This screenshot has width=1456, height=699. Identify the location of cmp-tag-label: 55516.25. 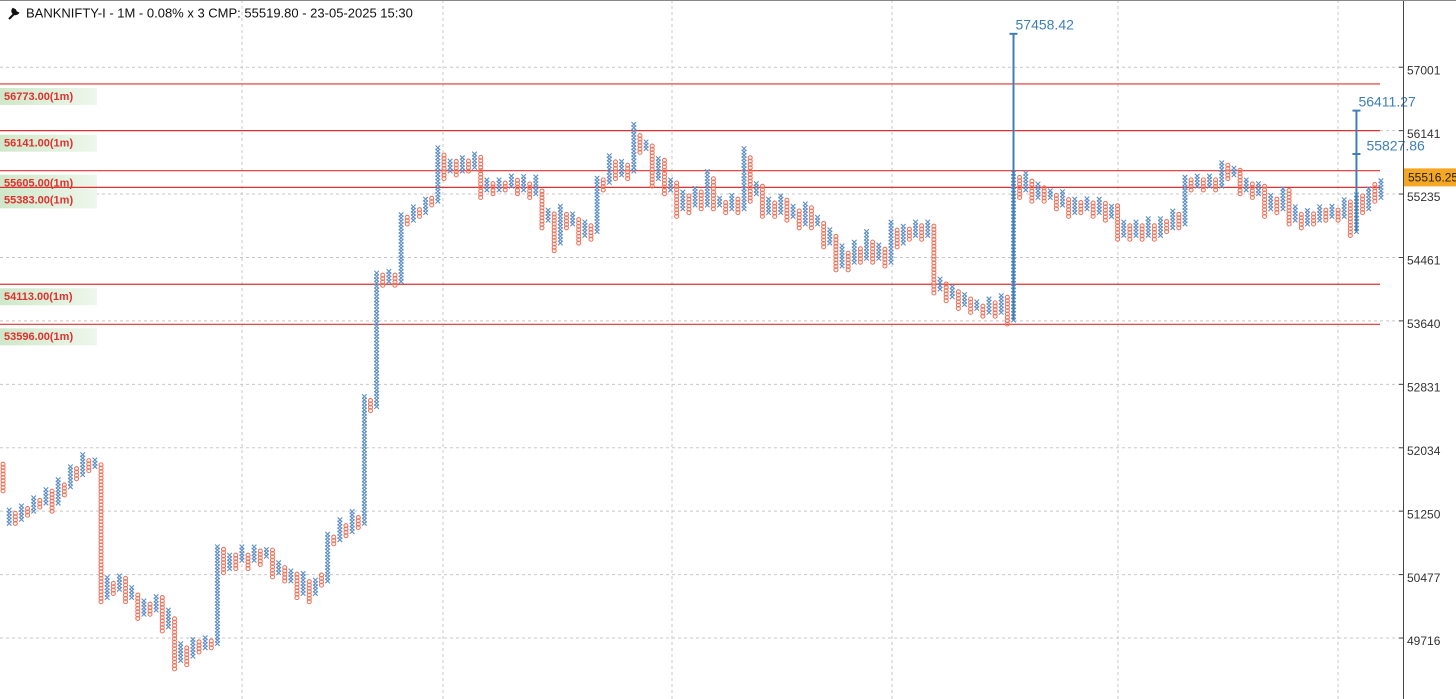
(1432, 178).